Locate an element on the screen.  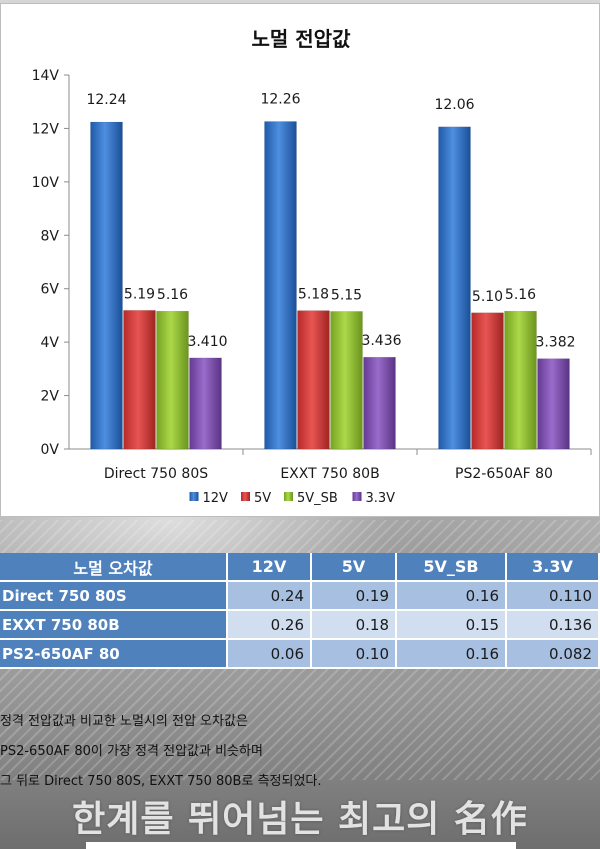
data-label: 3.382 is located at coordinates (555, 343).